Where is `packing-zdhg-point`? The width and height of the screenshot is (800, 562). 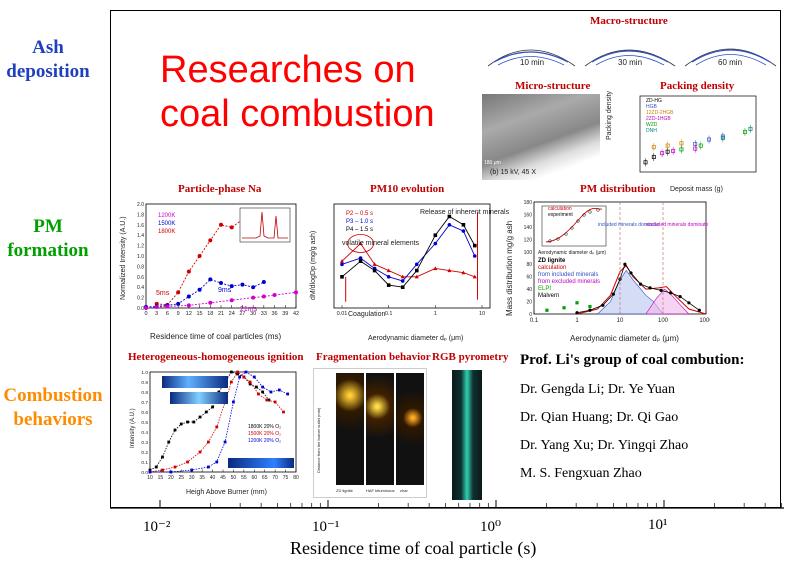
packing-zdhg-point is located at coordinates (645, 162).